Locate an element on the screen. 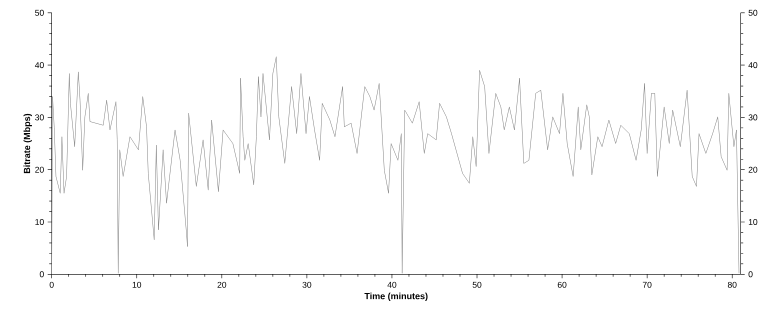 This screenshot has height=323, width=773. x-tick-label: 50 is located at coordinates (477, 285).